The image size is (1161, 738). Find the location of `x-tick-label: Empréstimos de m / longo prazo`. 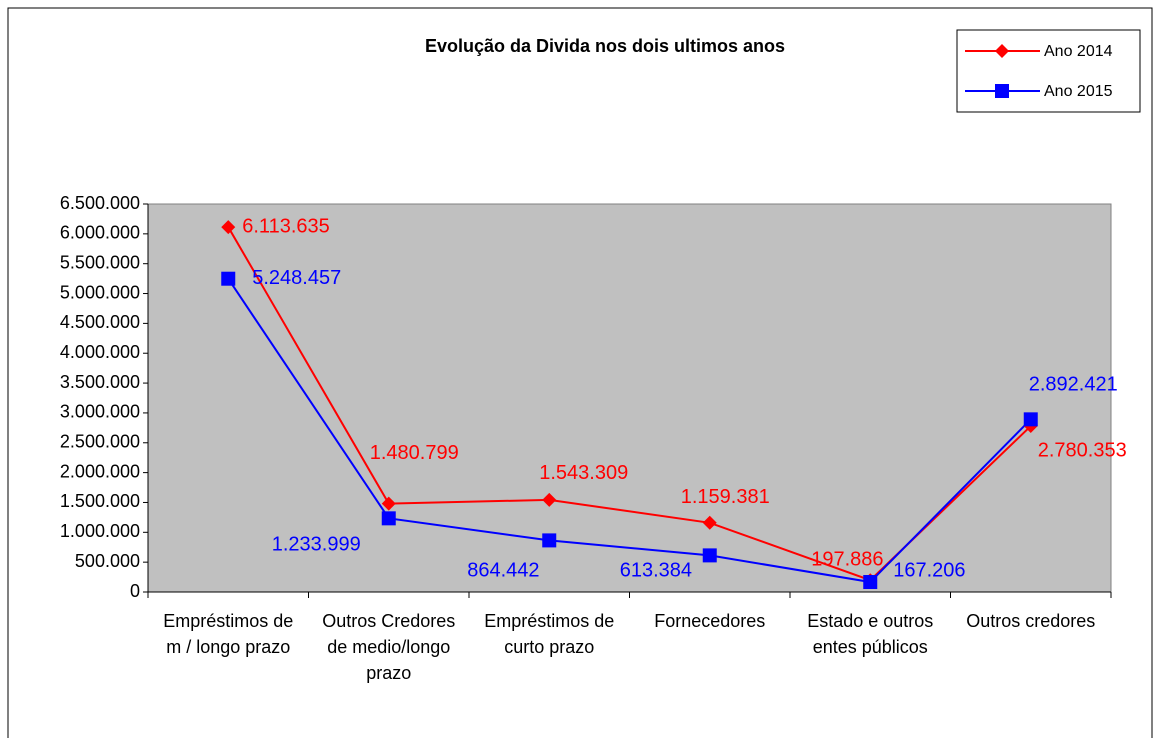

x-tick-label: Empréstimos de m / longo prazo is located at coordinates (228, 634).